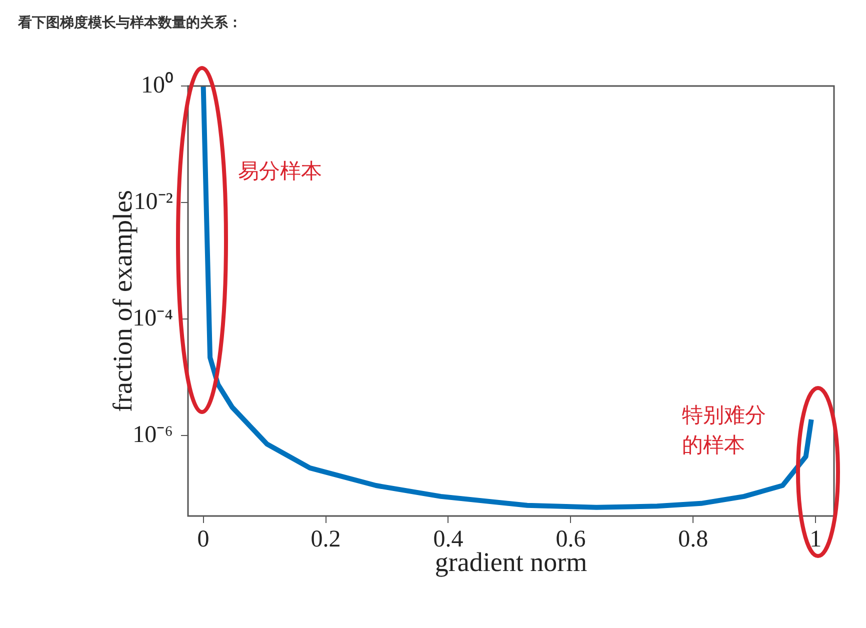 The width and height of the screenshot is (866, 628). I want to click on x-tick-label: 0.2, so click(325, 539).